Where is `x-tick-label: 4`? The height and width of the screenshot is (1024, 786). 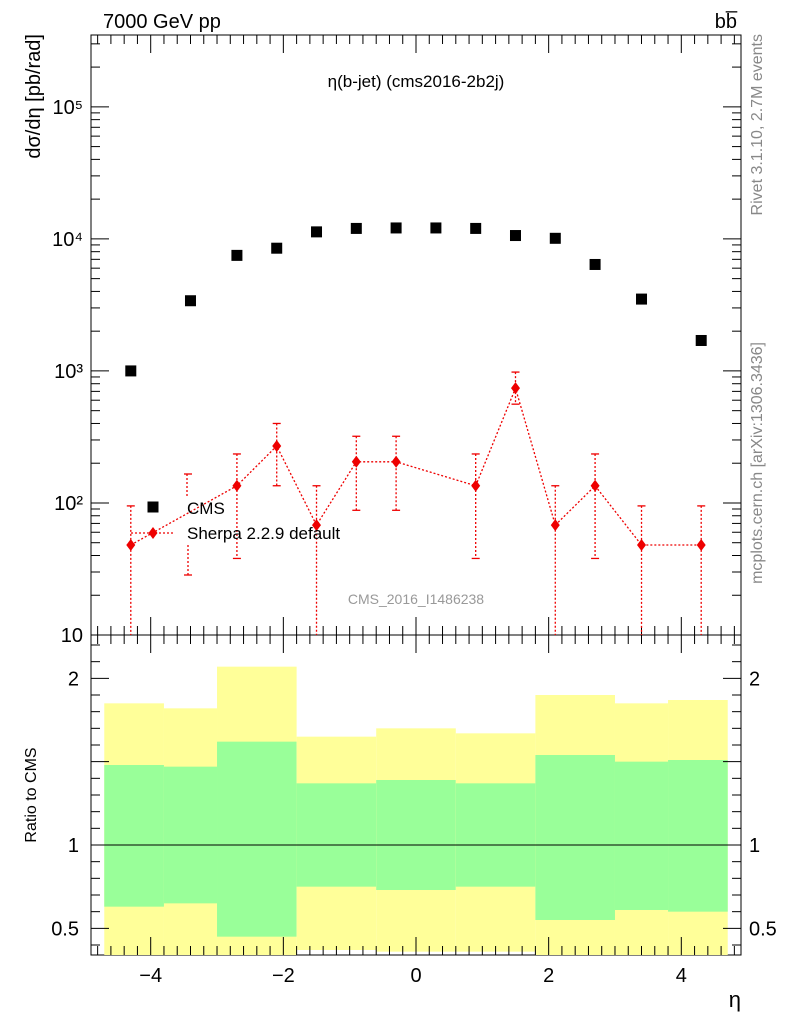 x-tick-label: 4 is located at coordinates (681, 976).